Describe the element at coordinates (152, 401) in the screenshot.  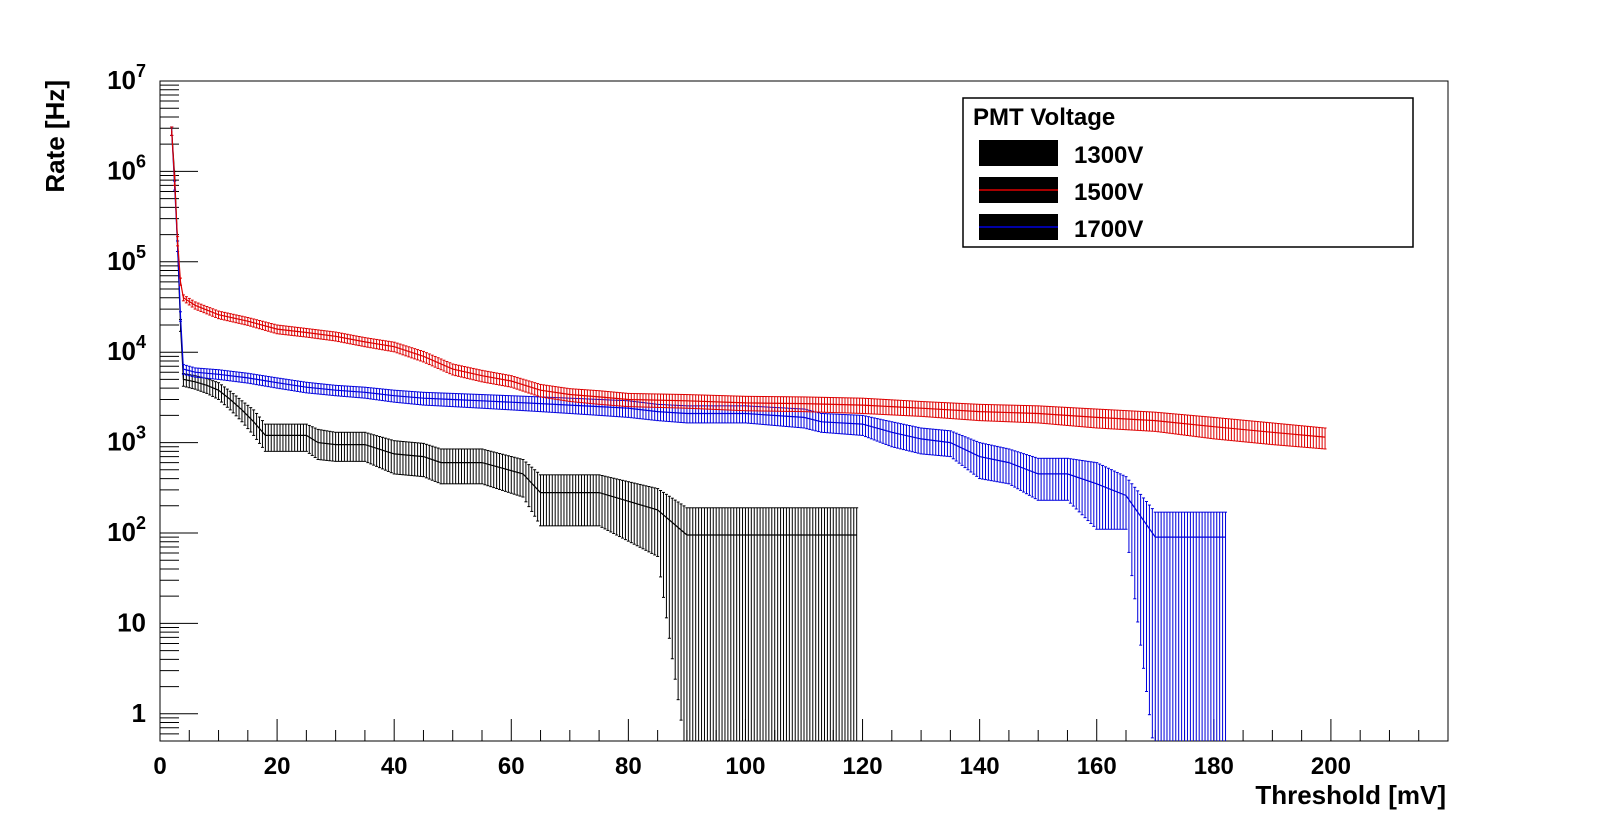
I see `y-axis: 1 10 10² 10³ 10⁴ 10⁵ 10⁶ 10⁷` at that location.